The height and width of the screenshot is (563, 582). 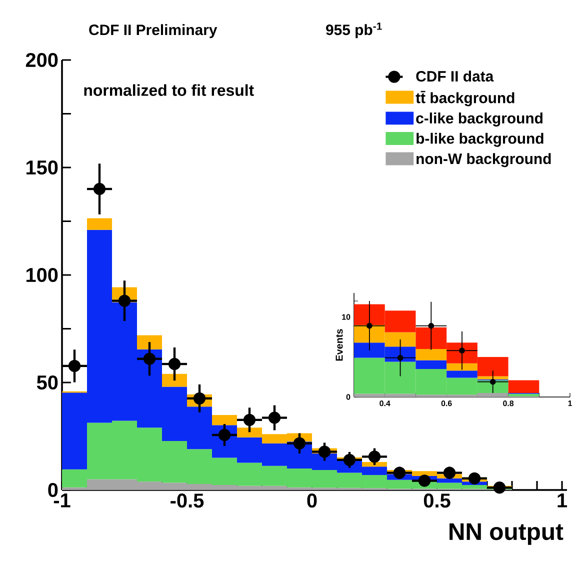 I want to click on chart-subtitle: 955 pb$^{-1}$, so click(x=354, y=30).